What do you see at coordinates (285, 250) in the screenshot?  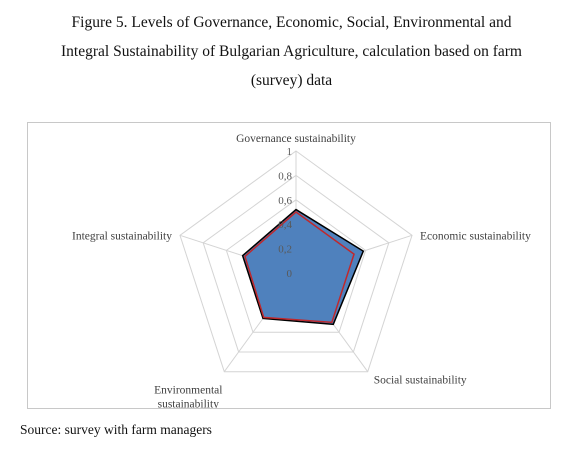 I see `tick-label: 0,2` at bounding box center [285, 250].